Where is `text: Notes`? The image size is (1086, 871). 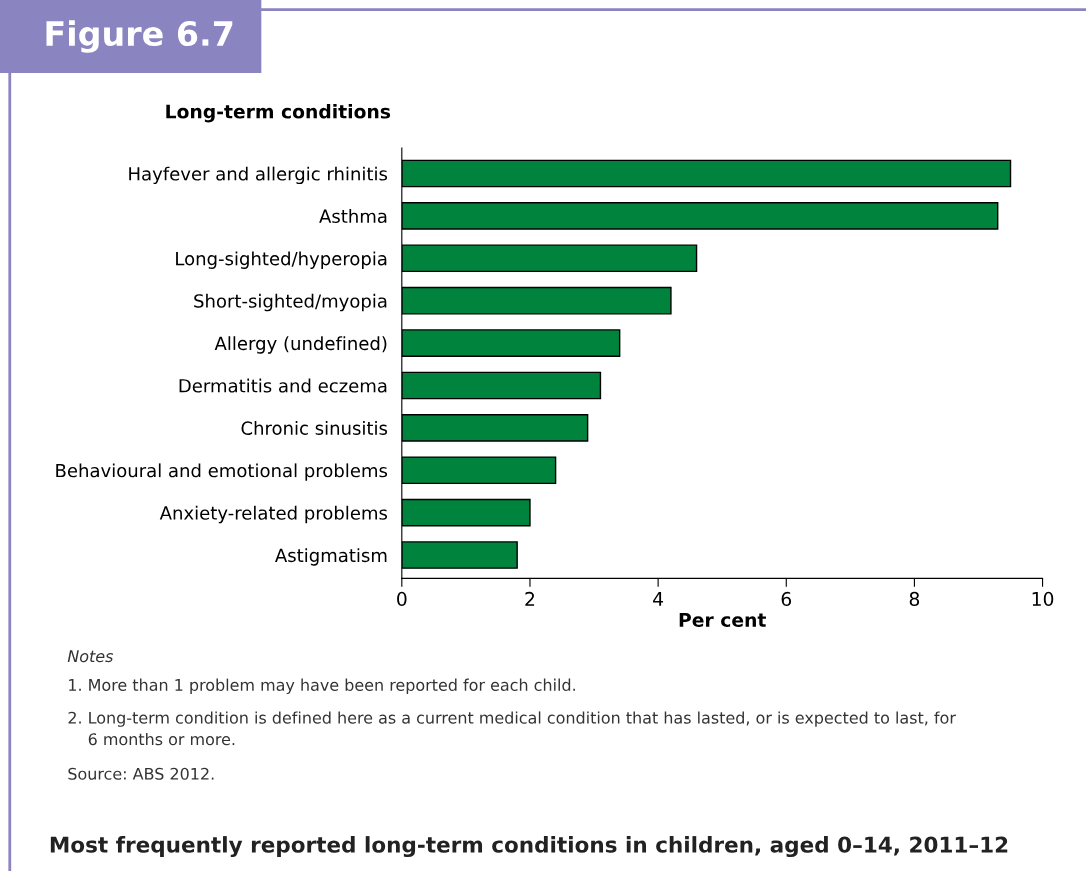 text: Notes is located at coordinates (90, 656).